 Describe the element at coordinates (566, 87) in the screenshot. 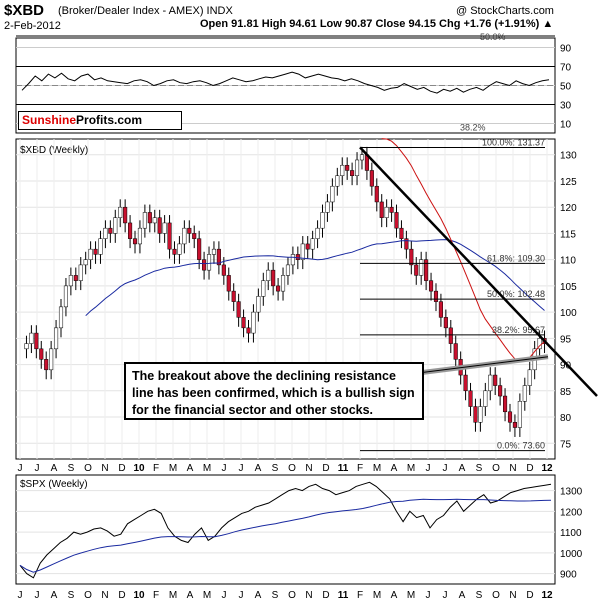

I see `rsi-tick-label: 50` at that location.